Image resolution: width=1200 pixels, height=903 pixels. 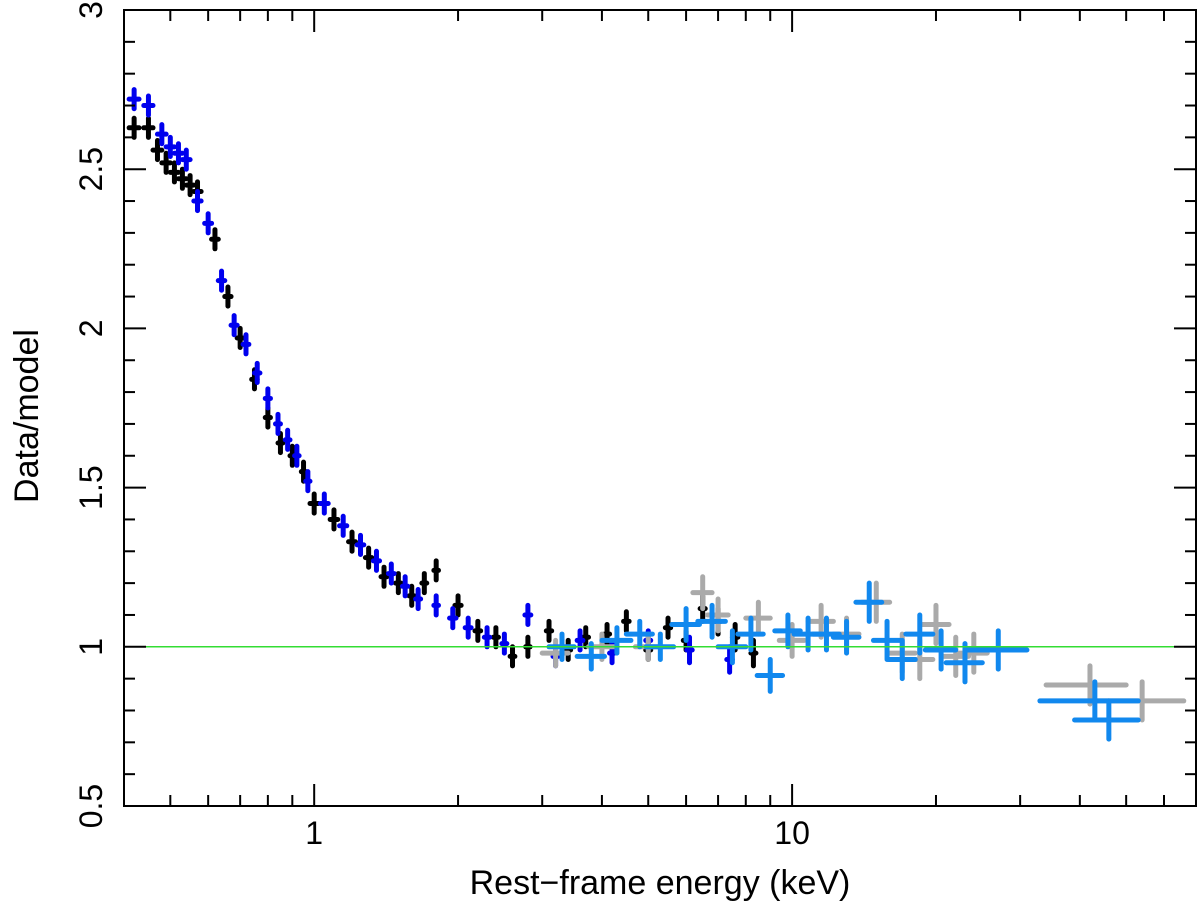 What do you see at coordinates (660, 883) in the screenshot?
I see `x-axis-label: Rest−frame energy (keV)` at bounding box center [660, 883].